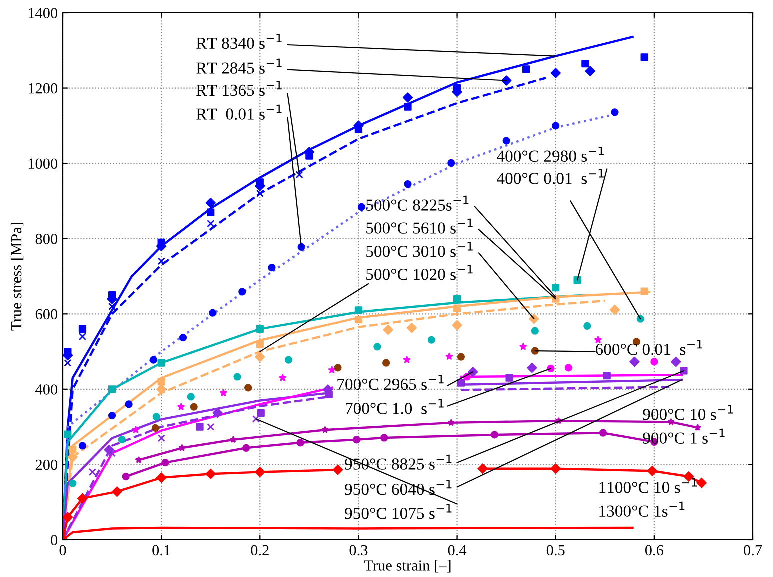 The height and width of the screenshot is (577, 773). Describe the element at coordinates (359, 550) in the screenshot. I see `x-tick-label: 0.3` at that location.